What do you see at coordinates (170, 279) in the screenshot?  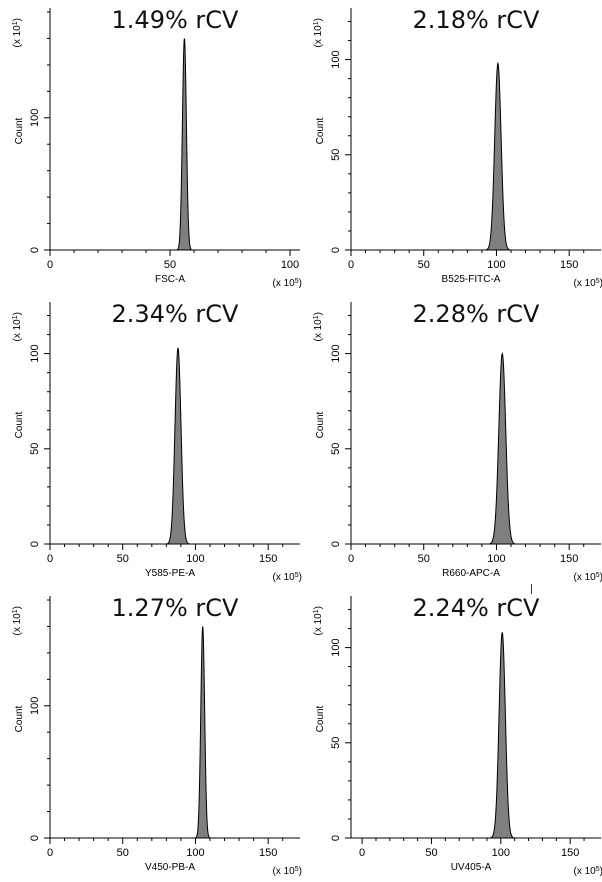 I see `x-axis-label: FSC-A` at bounding box center [170, 279].